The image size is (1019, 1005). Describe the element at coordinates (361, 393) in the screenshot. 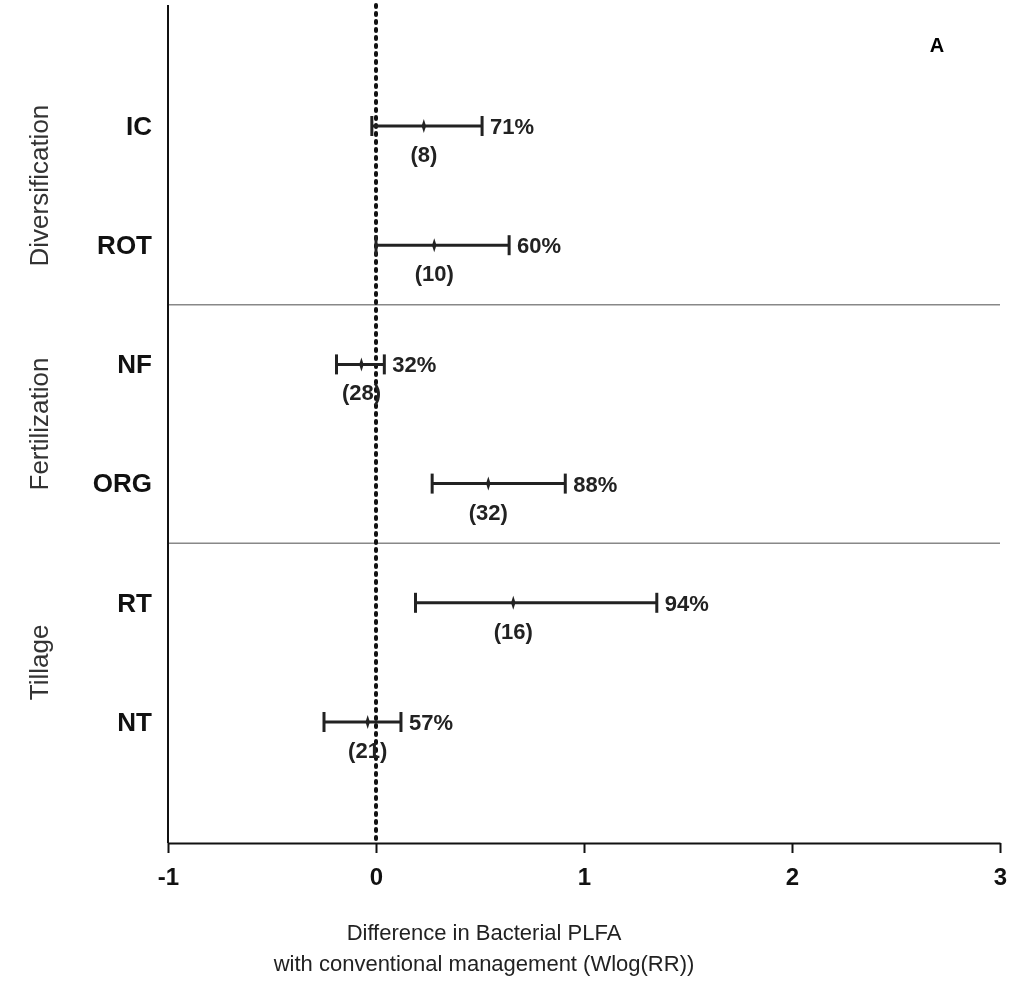

I see `annotation: (28)` at that location.